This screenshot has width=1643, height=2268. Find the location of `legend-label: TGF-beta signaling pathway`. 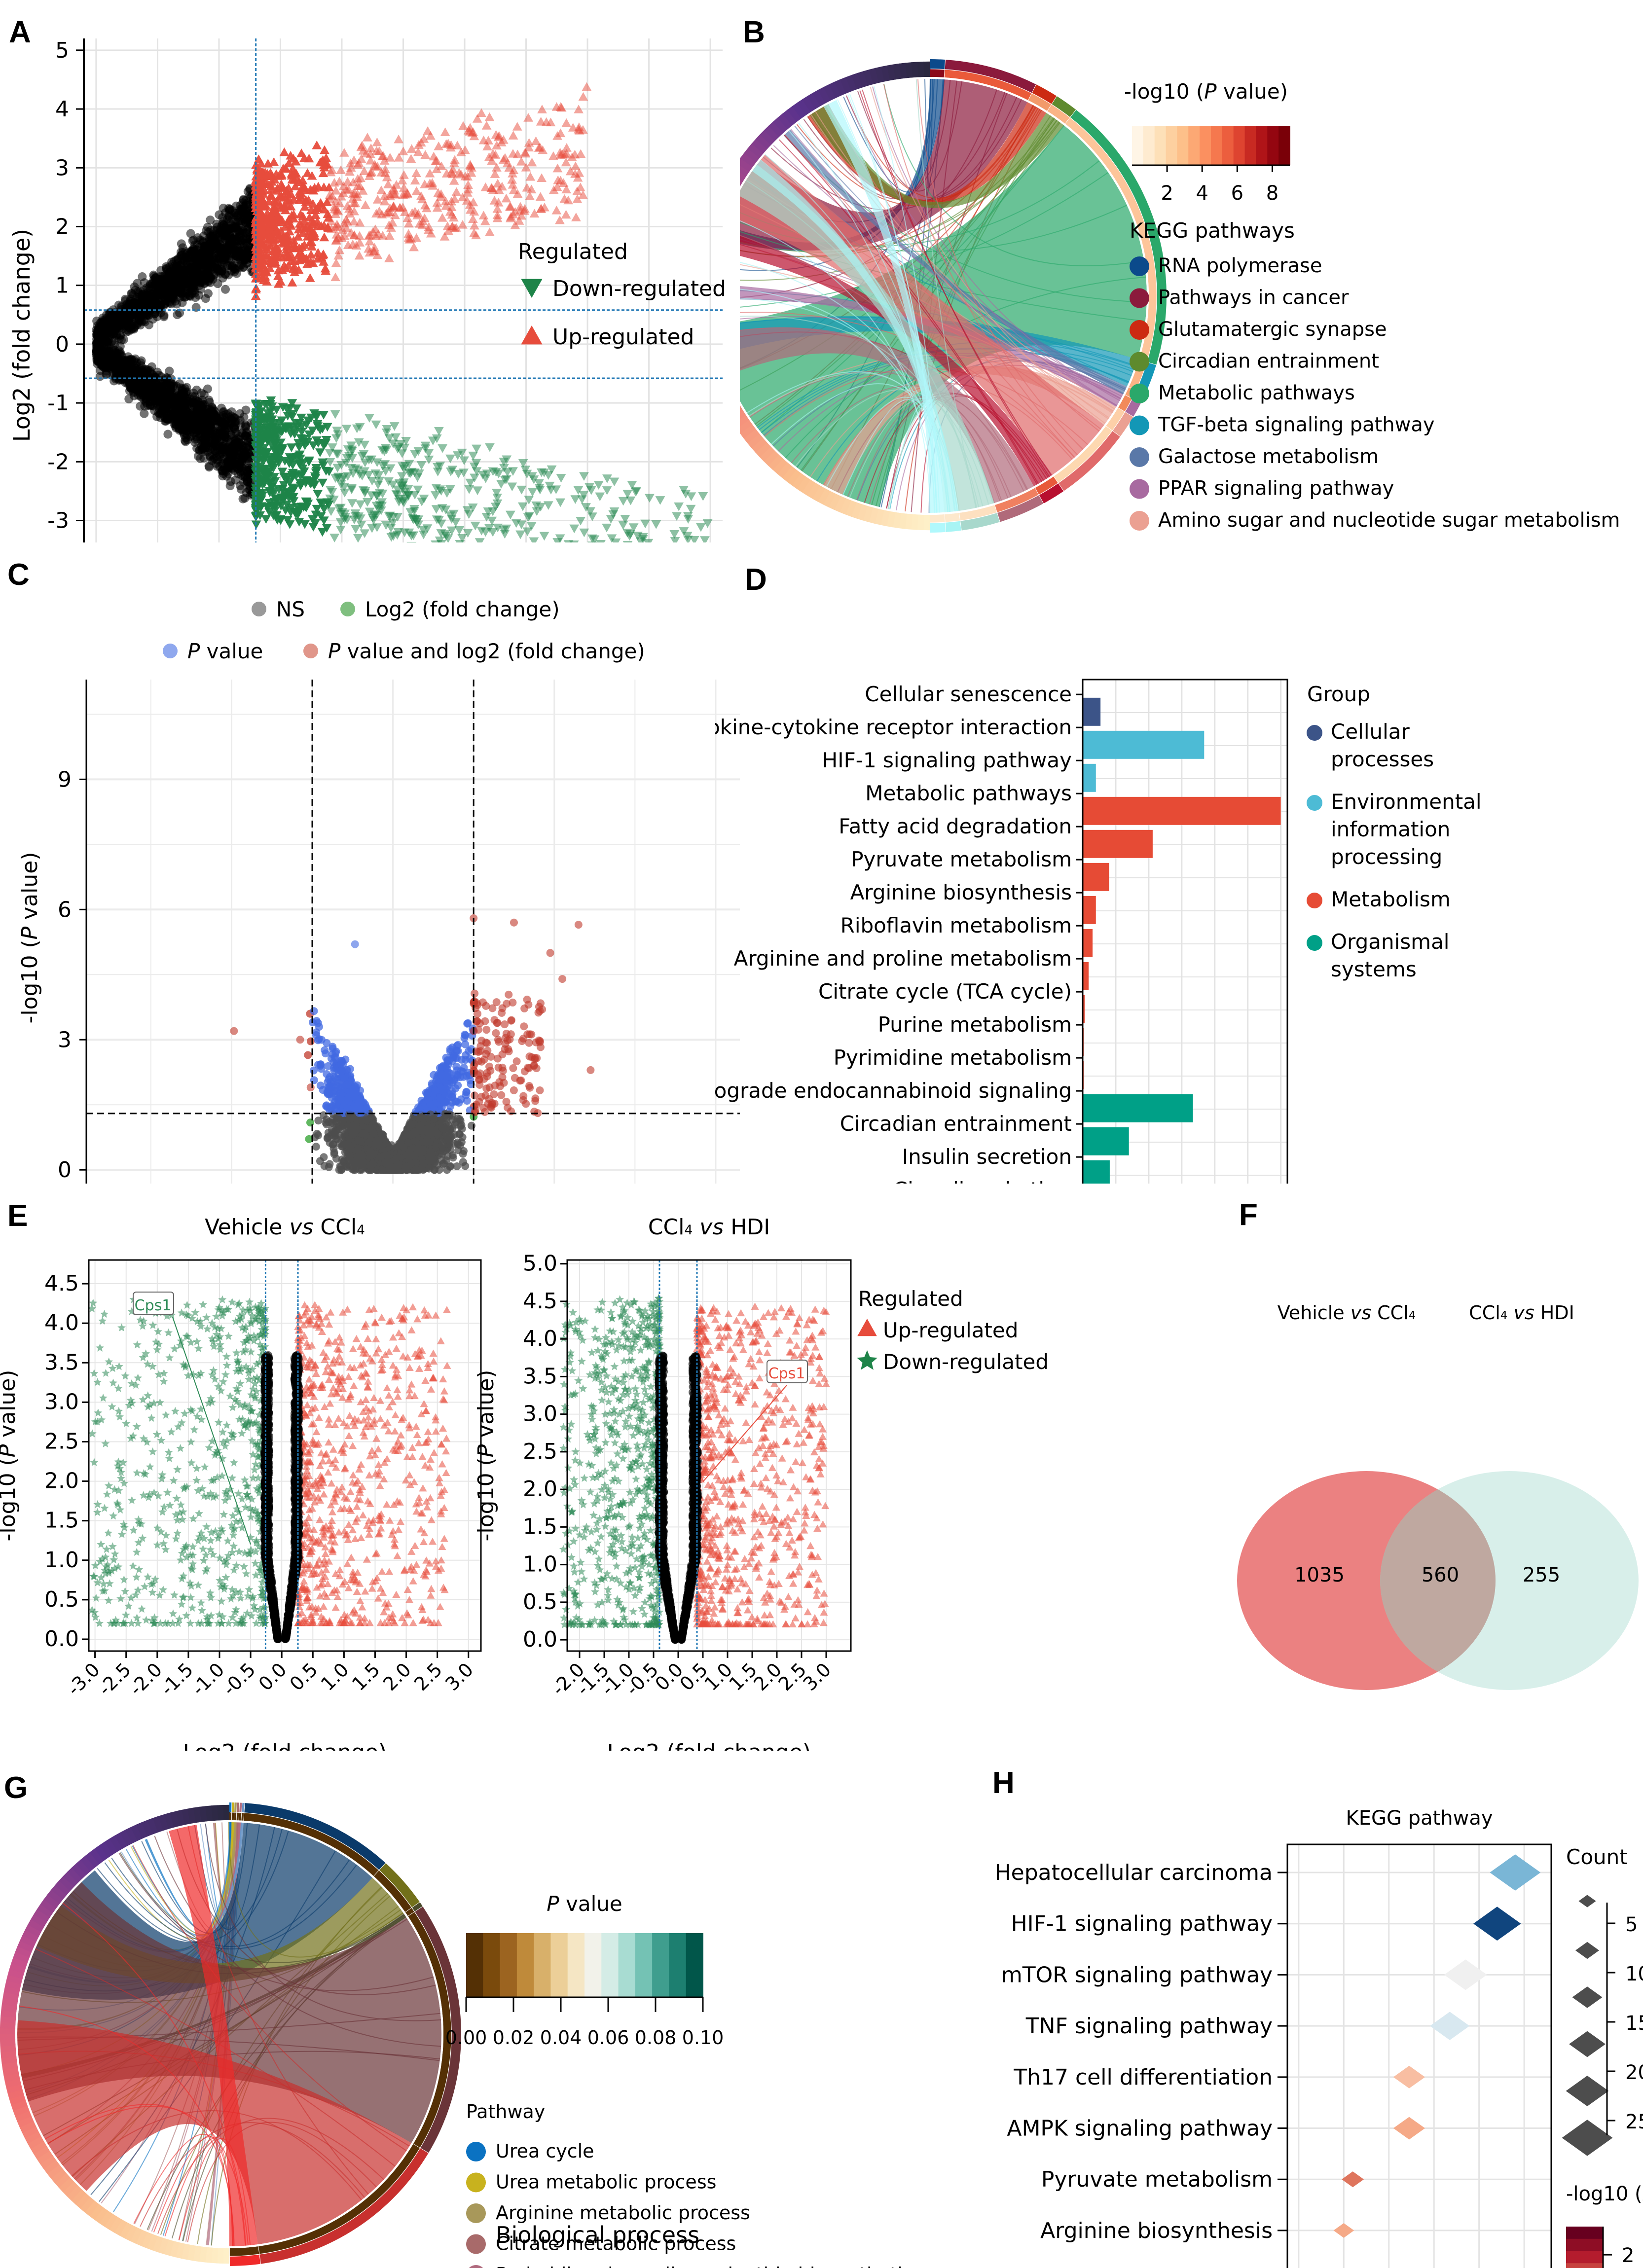

legend-label: TGF-beta signaling pathway is located at coordinates (1296, 425).